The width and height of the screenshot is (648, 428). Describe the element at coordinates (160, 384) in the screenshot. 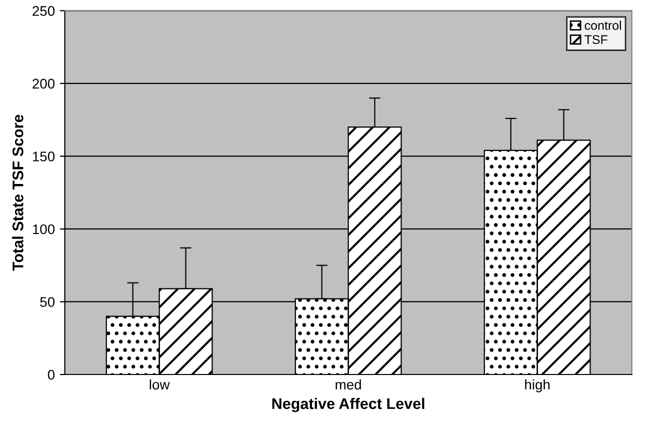

I see `x-tick-label: low` at that location.